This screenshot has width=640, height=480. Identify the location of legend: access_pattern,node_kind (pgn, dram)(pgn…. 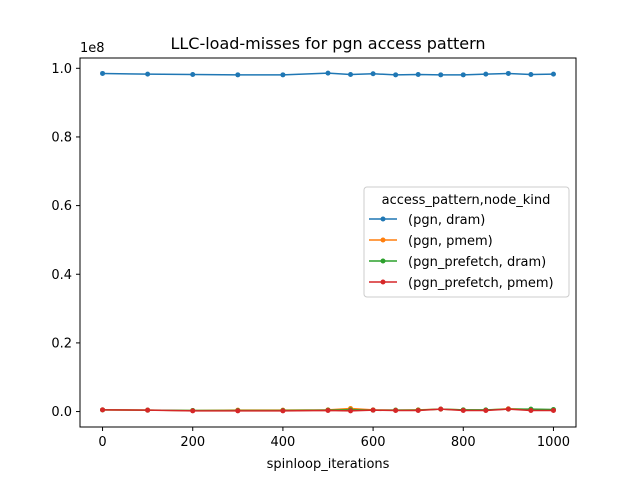
(466, 242).